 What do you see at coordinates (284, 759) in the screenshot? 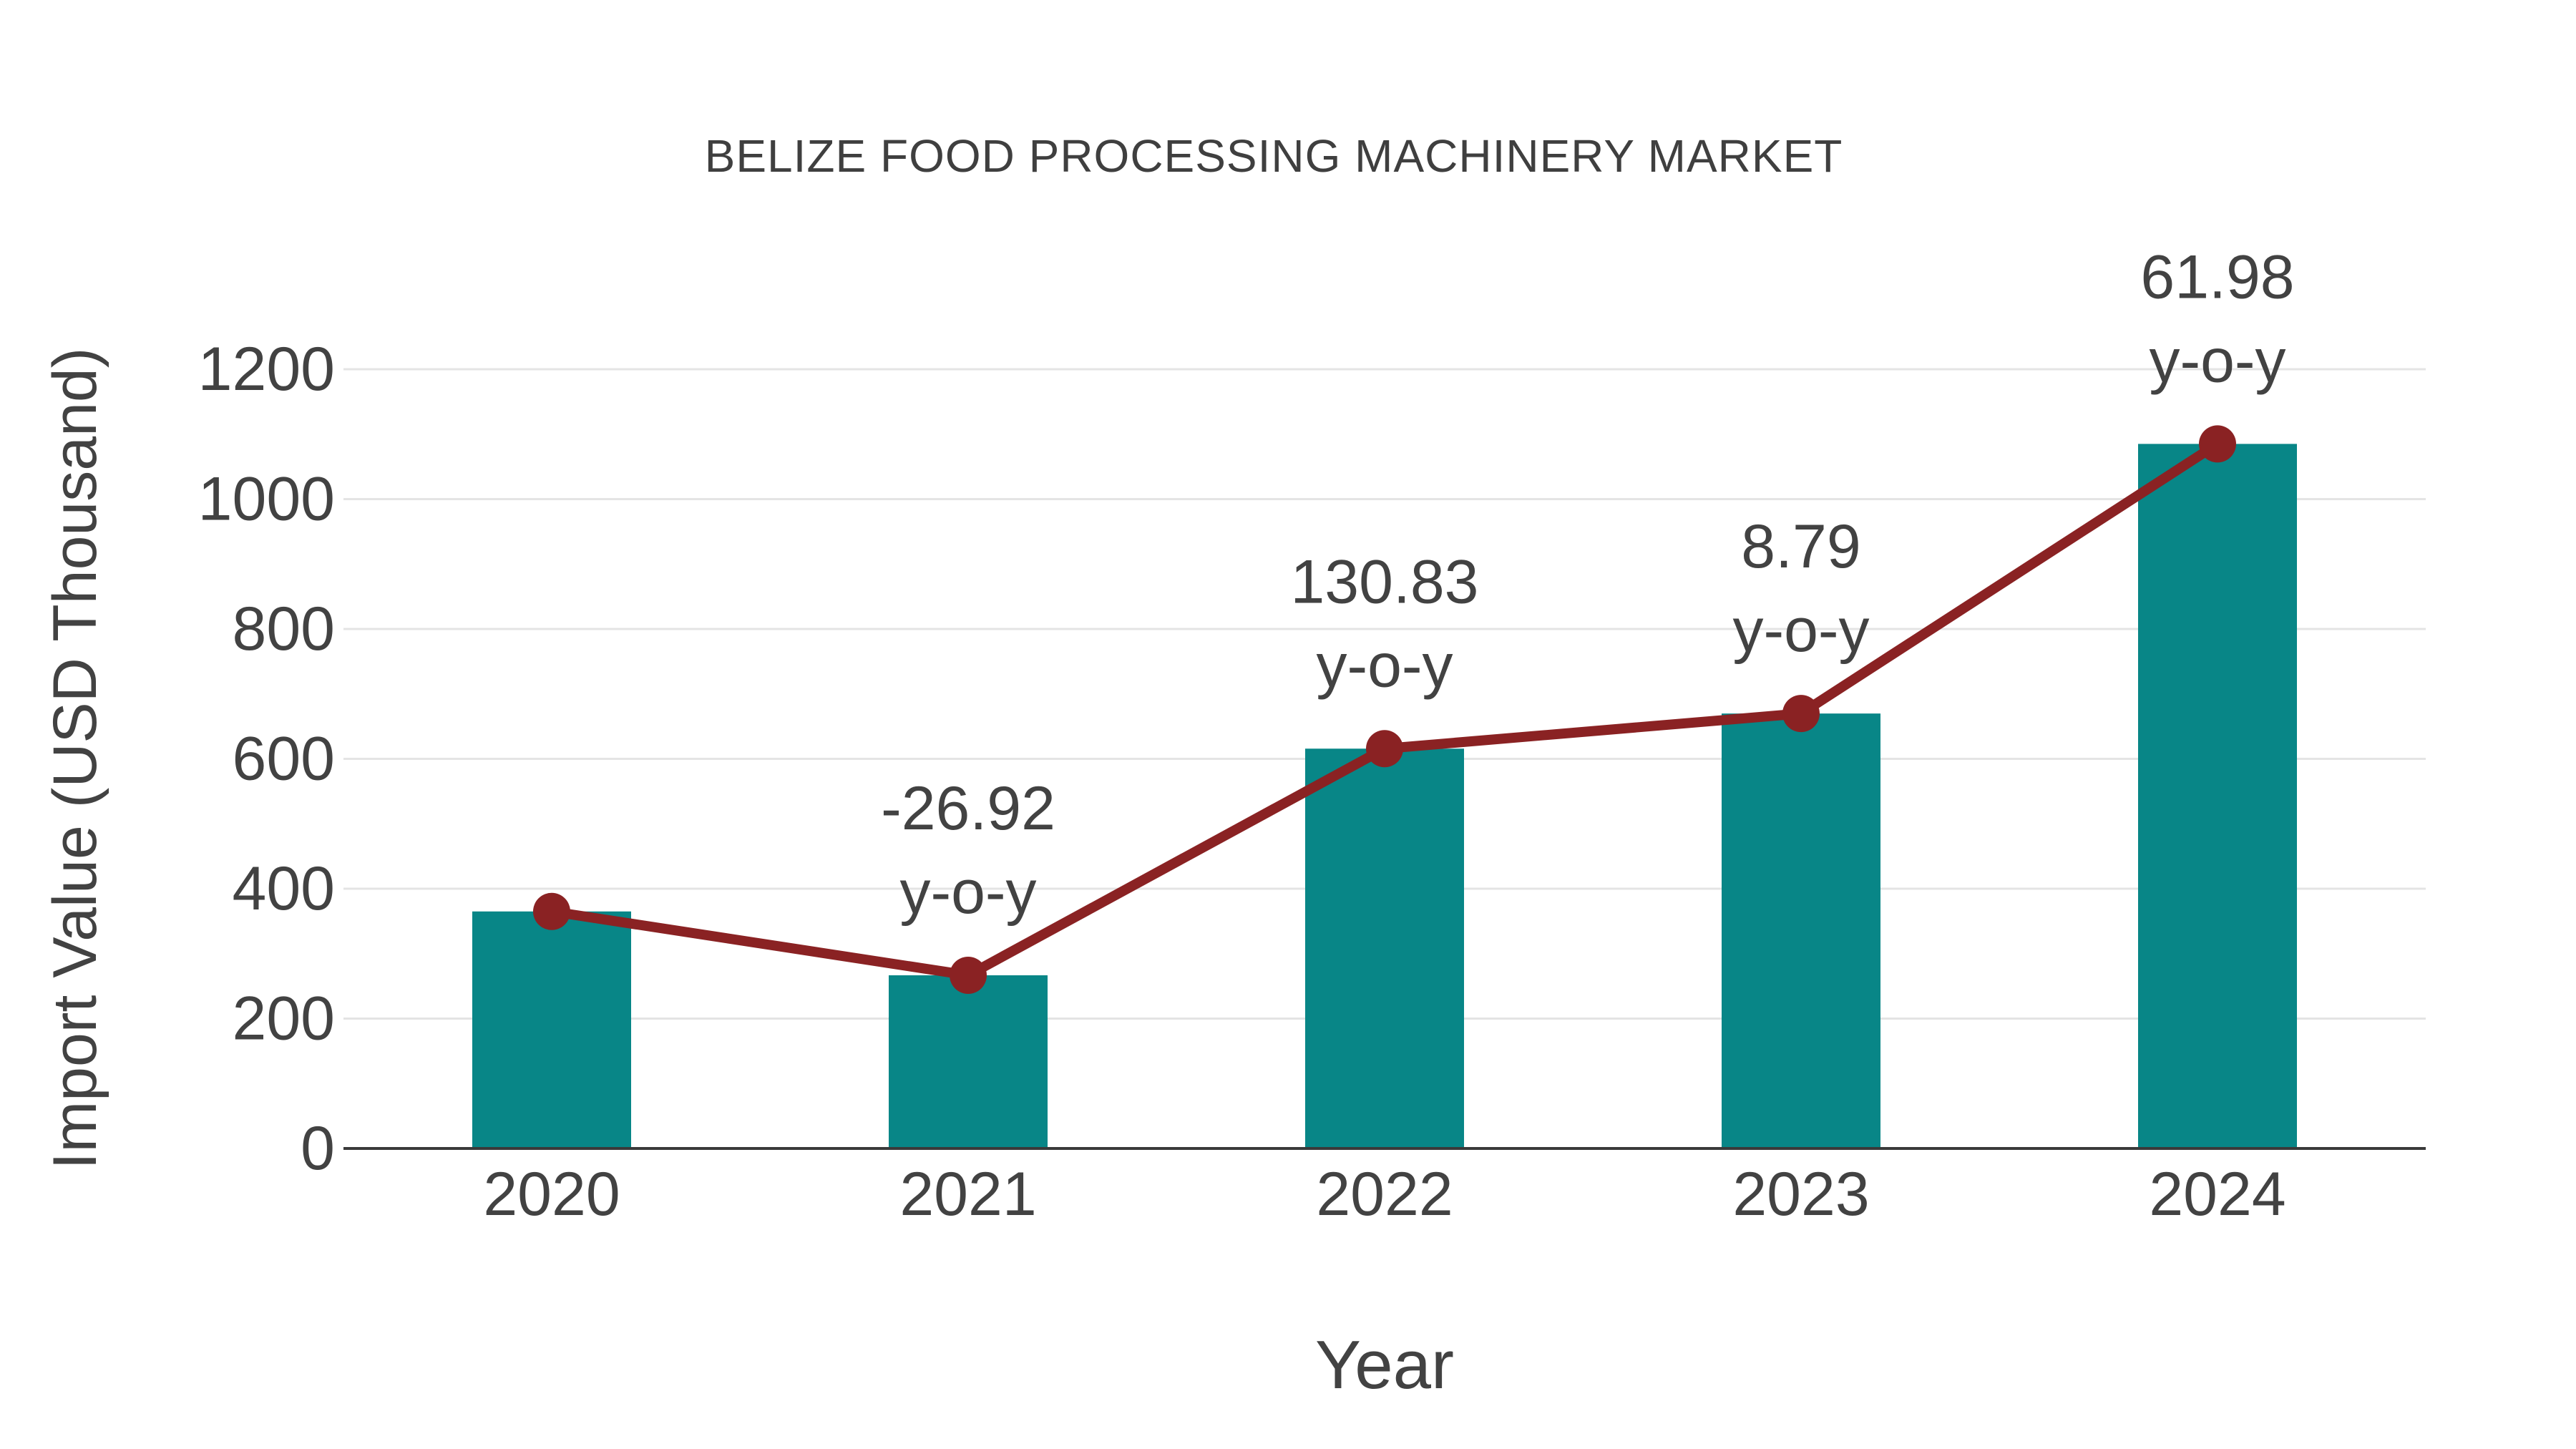
I see `y-tick-600: 600` at bounding box center [284, 759].